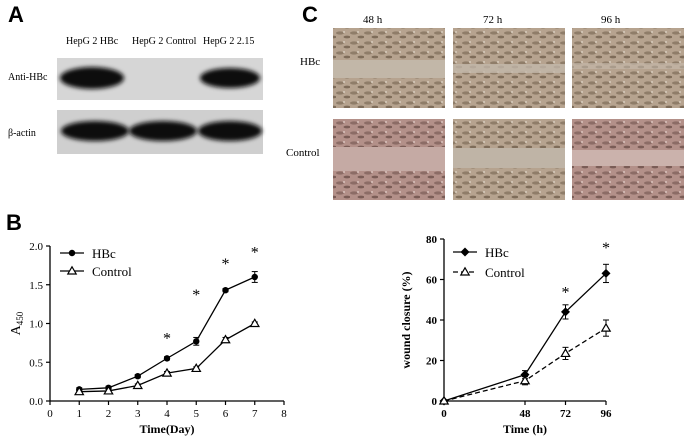  I want to click on western-blot, so click(160, 106).